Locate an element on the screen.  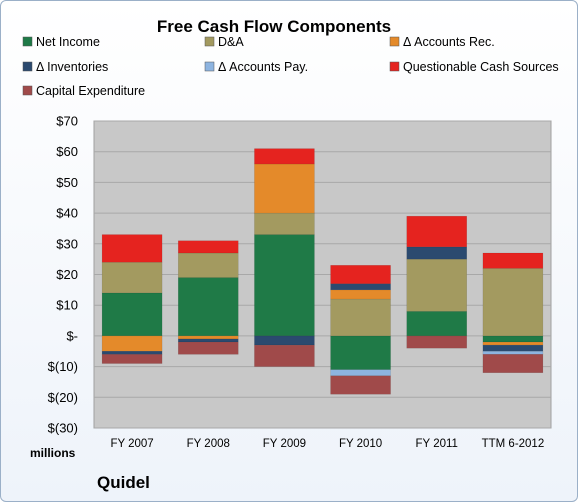
x-tick-label: TTM 6-2012 is located at coordinates (513, 444).